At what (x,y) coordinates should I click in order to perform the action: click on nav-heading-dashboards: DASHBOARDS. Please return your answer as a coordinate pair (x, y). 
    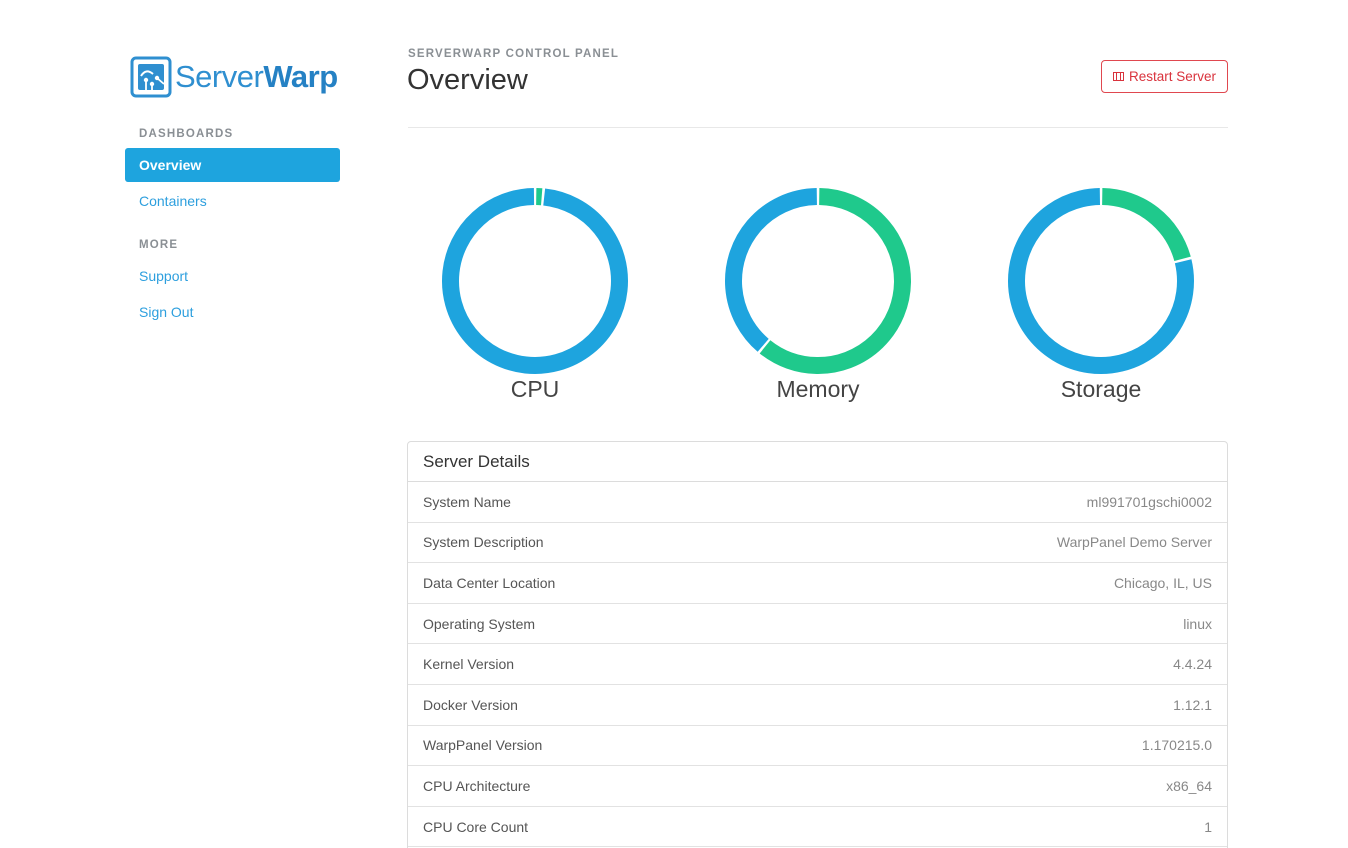
    Looking at the image, I should click on (186, 134).